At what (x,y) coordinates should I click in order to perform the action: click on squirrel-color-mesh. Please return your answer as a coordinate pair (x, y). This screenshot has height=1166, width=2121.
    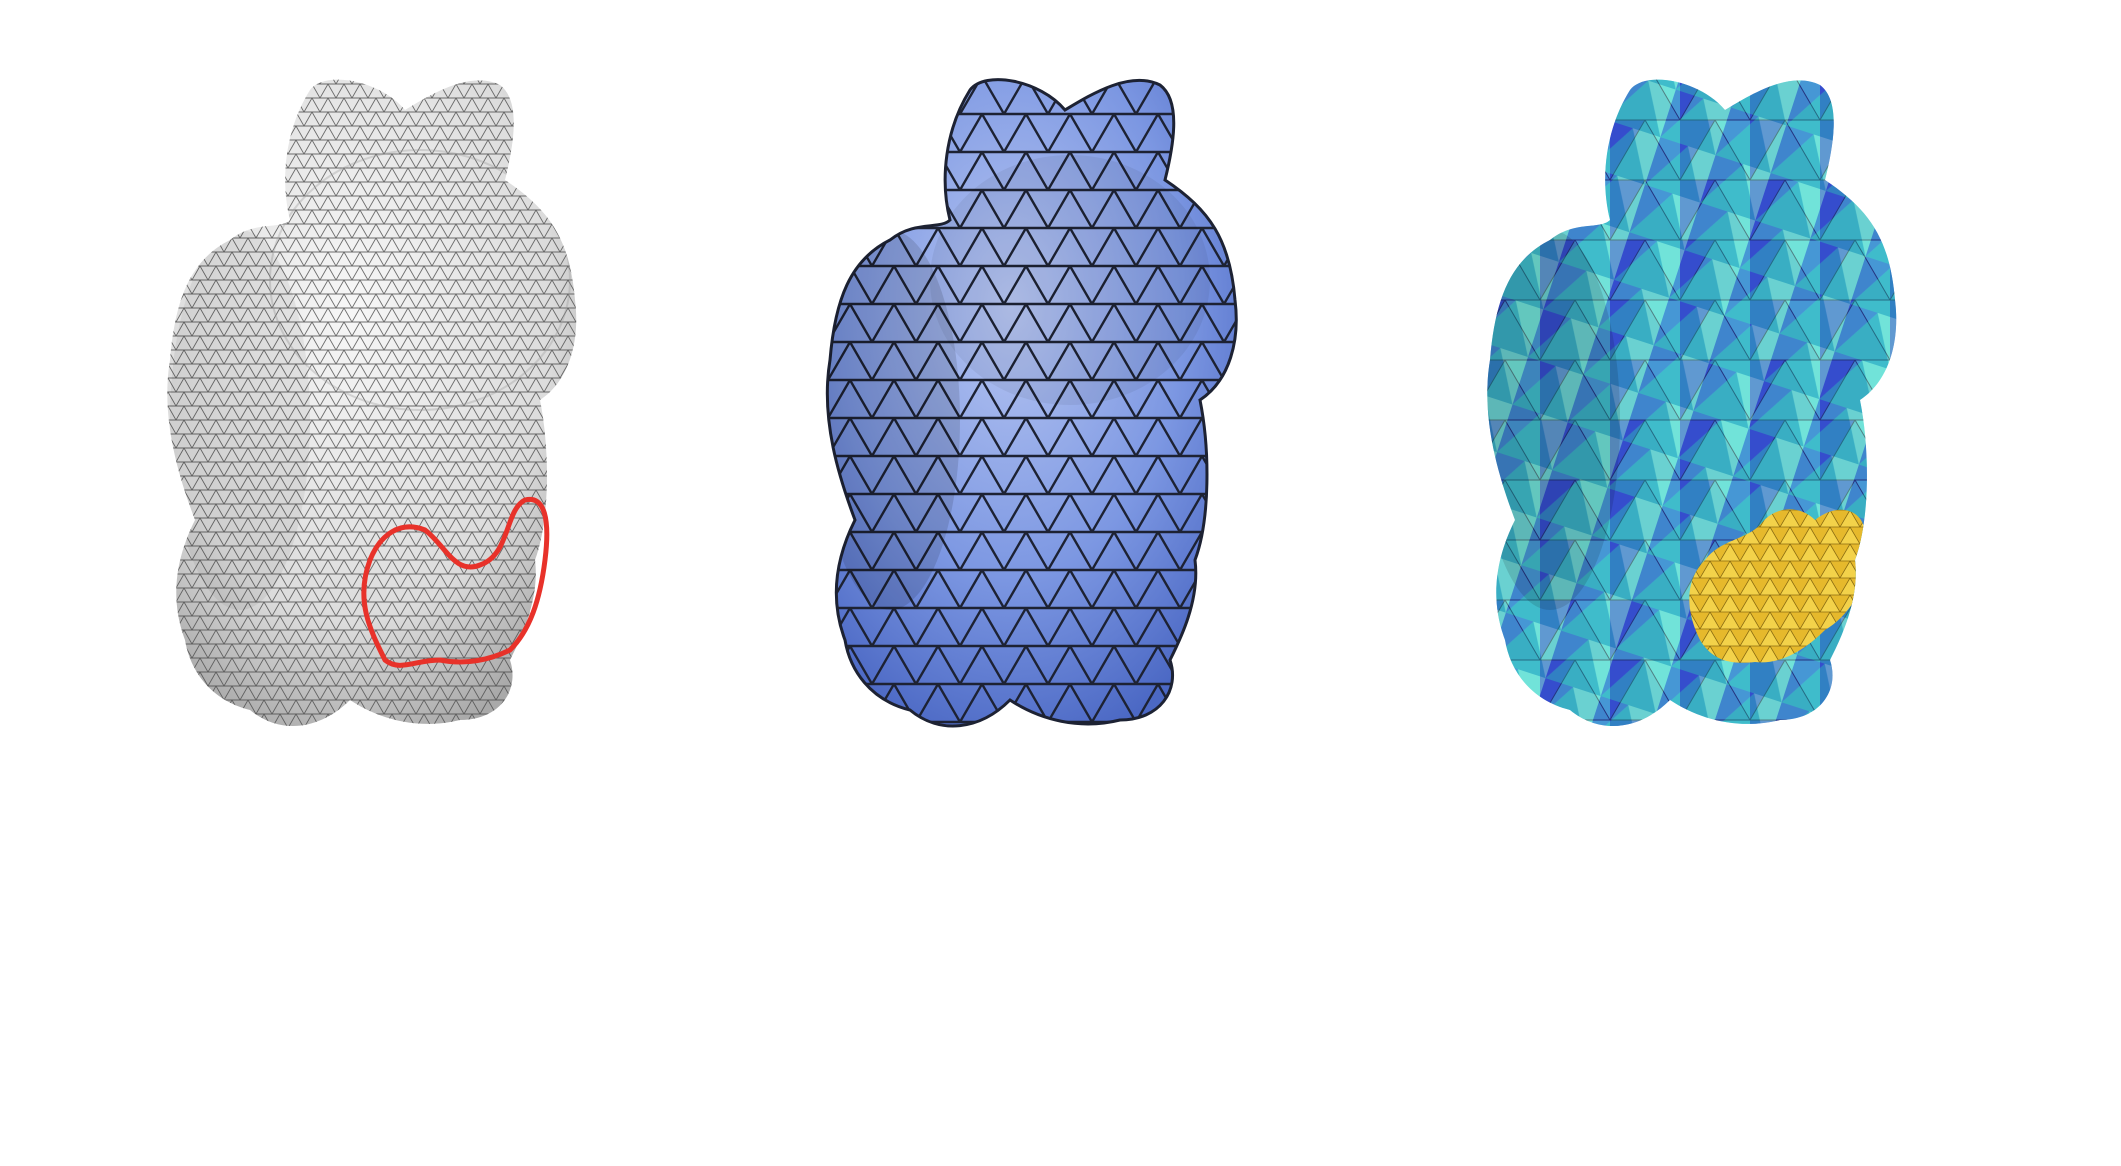
    Looking at the image, I should click on (1692, 403).